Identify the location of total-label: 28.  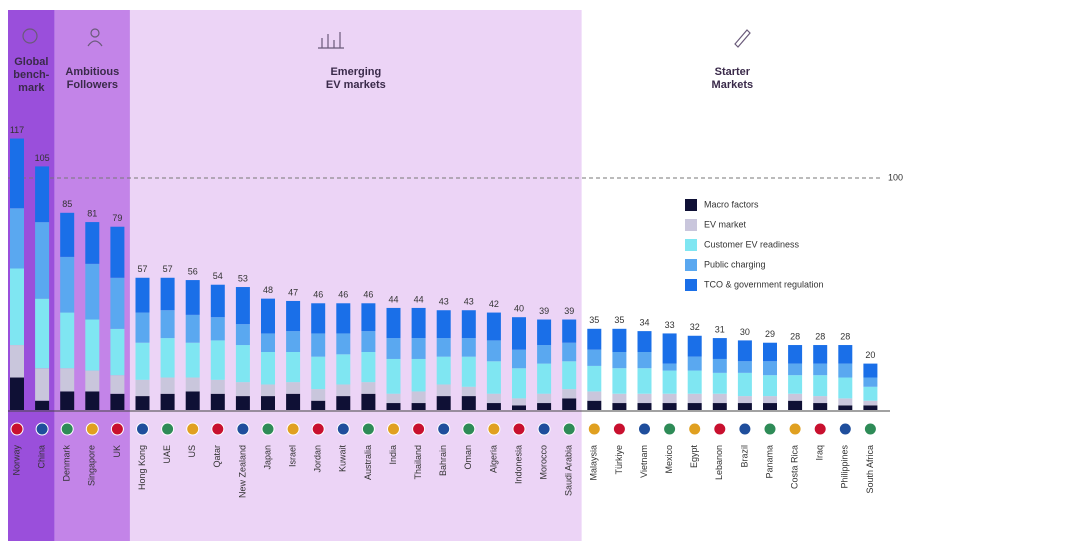
(820, 336).